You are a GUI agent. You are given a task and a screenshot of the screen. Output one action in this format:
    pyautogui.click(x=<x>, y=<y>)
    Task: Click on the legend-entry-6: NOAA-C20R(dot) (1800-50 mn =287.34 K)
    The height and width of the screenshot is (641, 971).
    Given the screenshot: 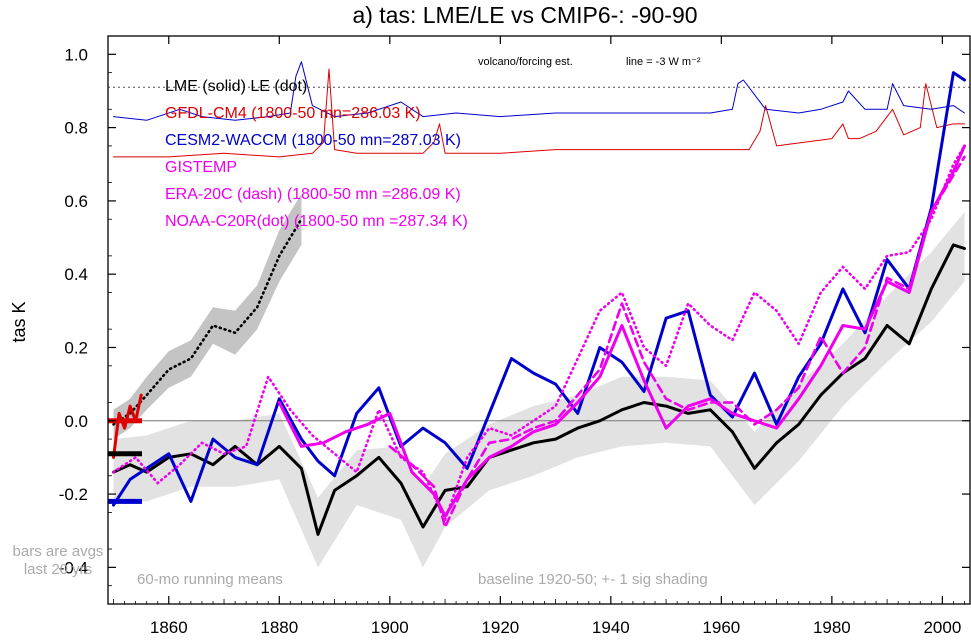 What is the action you would take?
    pyautogui.click(x=316, y=221)
    